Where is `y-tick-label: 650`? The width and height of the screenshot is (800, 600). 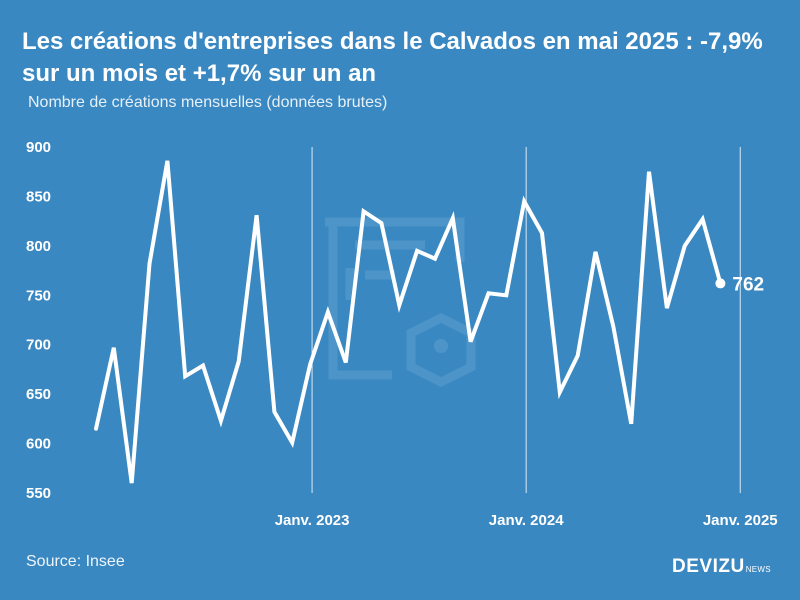 y-tick-label: 650 is located at coordinates (38, 394).